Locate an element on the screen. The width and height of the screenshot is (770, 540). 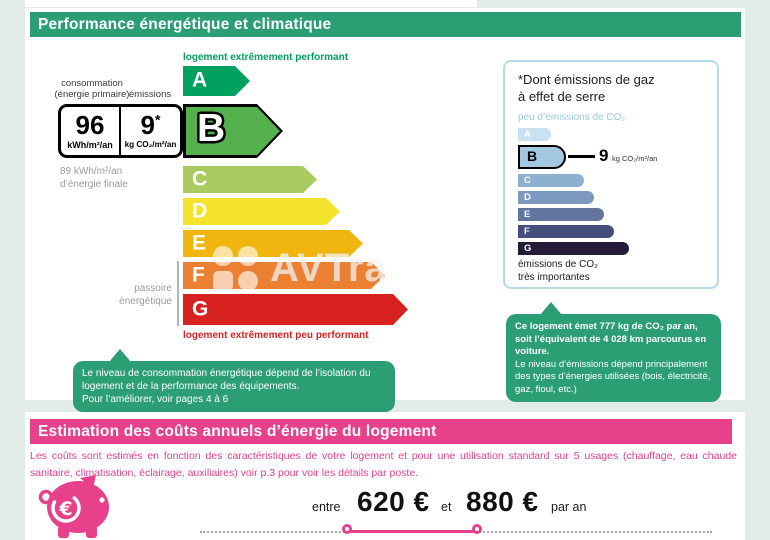
consumption-header-line2: (énergie primaire) is located at coordinates (92, 95).